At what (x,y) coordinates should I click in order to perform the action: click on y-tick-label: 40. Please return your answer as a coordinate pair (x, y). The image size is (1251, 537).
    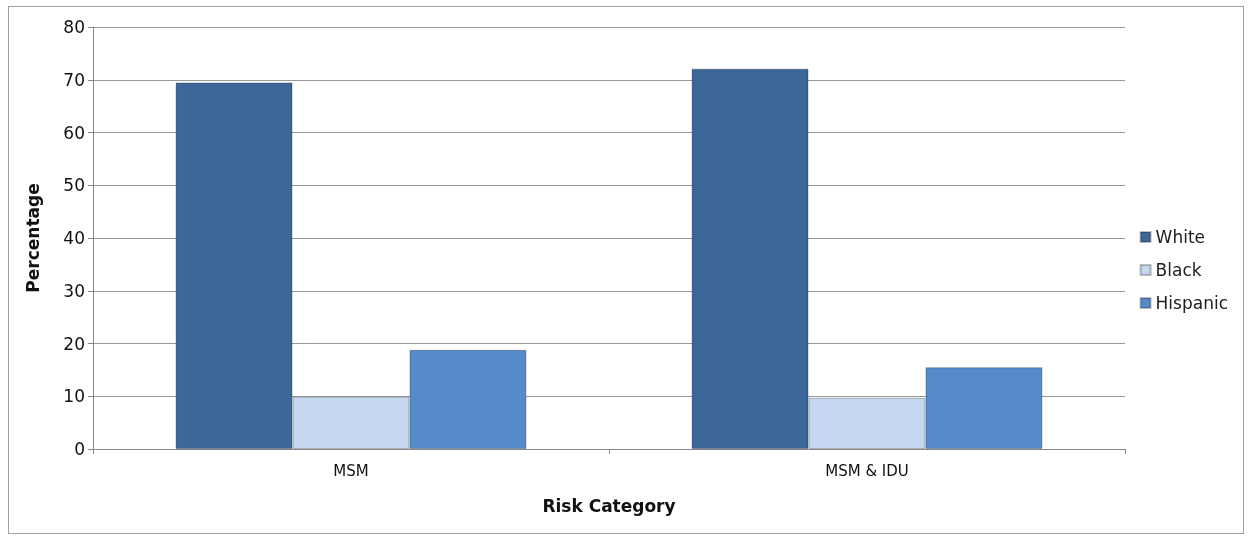
    Looking at the image, I should click on (74, 238).